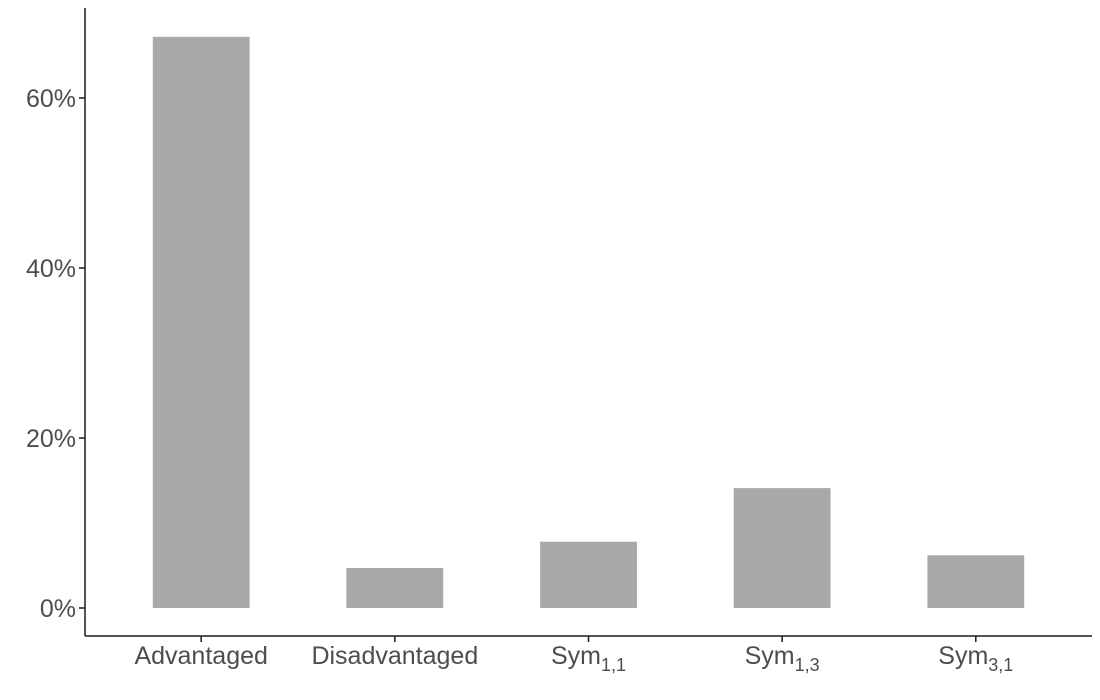 The width and height of the screenshot is (1100, 700). I want to click on y-ticks-group: 0% 20% 40% 60%, so click(55, 354).